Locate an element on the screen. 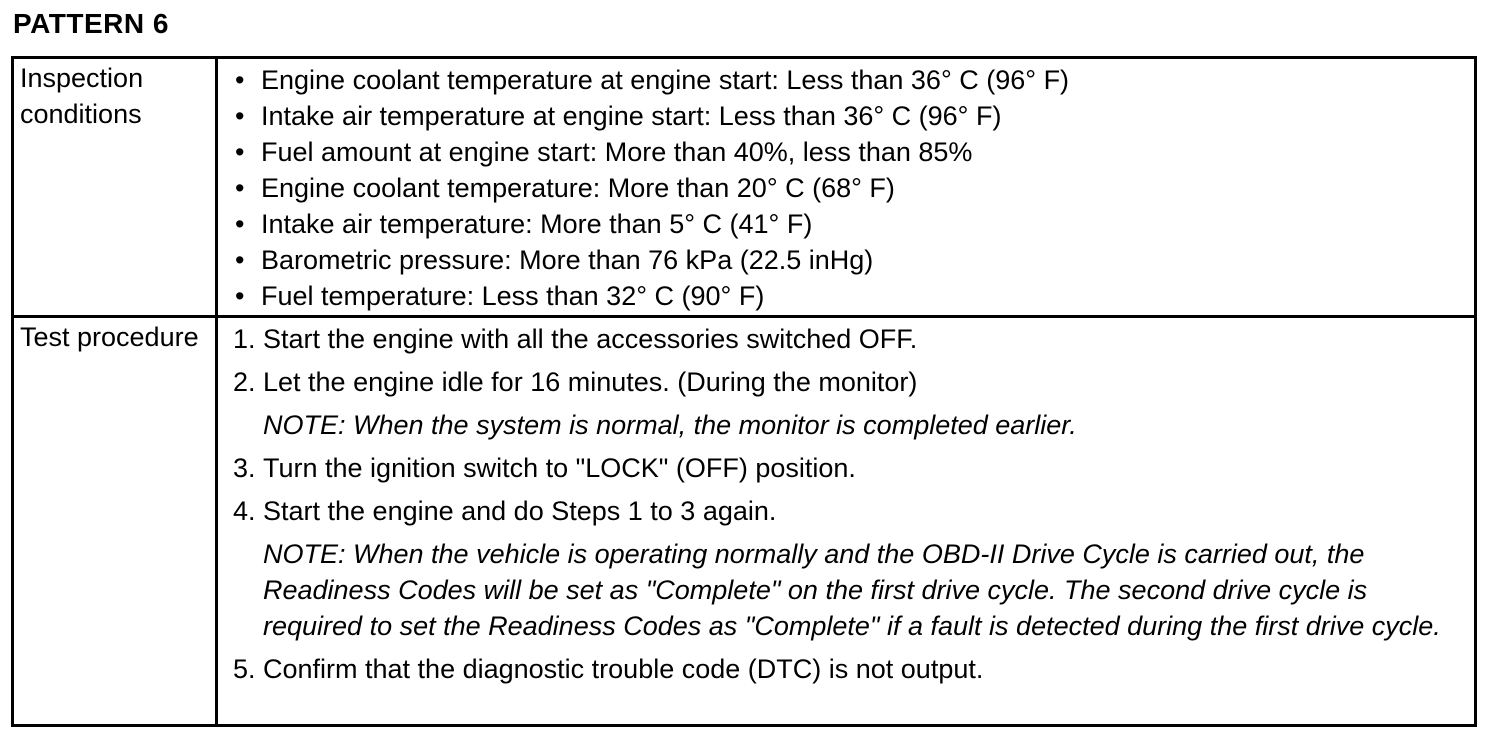 The height and width of the screenshot is (742, 1504). page-title: PATTERN 6 is located at coordinates (91, 23).